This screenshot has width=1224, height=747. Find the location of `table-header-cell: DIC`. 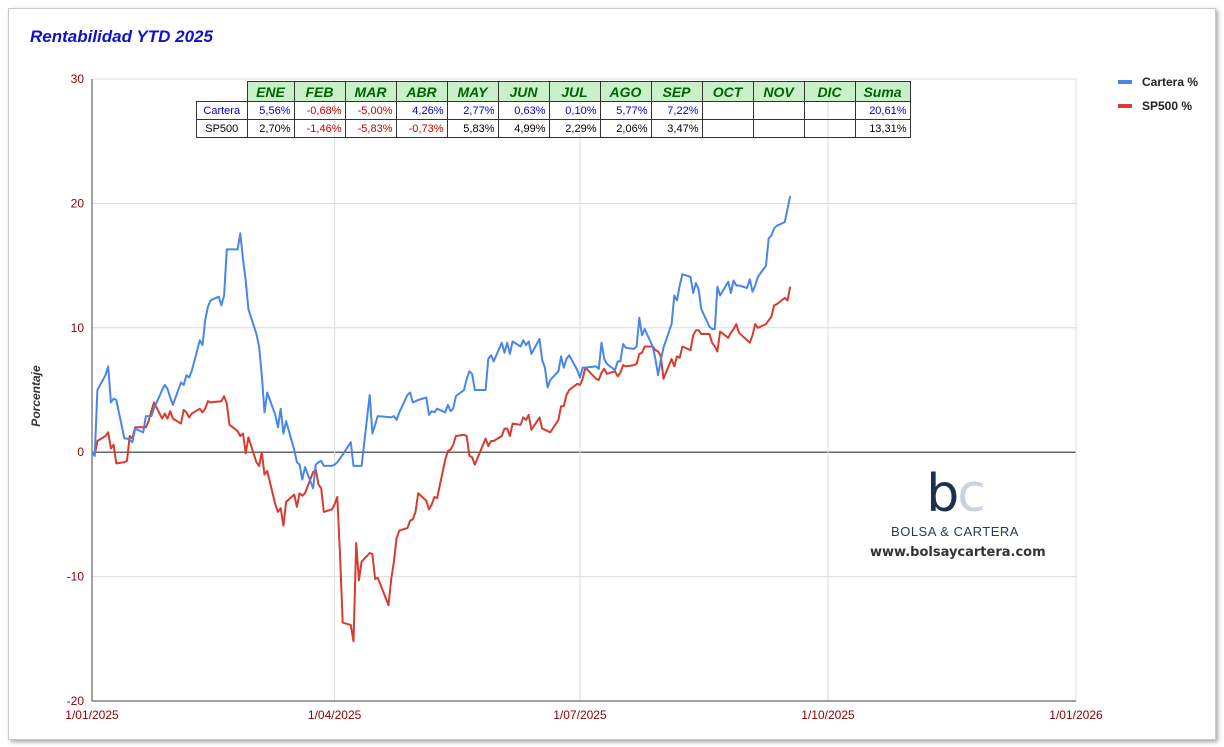

table-header-cell: DIC is located at coordinates (829, 91).